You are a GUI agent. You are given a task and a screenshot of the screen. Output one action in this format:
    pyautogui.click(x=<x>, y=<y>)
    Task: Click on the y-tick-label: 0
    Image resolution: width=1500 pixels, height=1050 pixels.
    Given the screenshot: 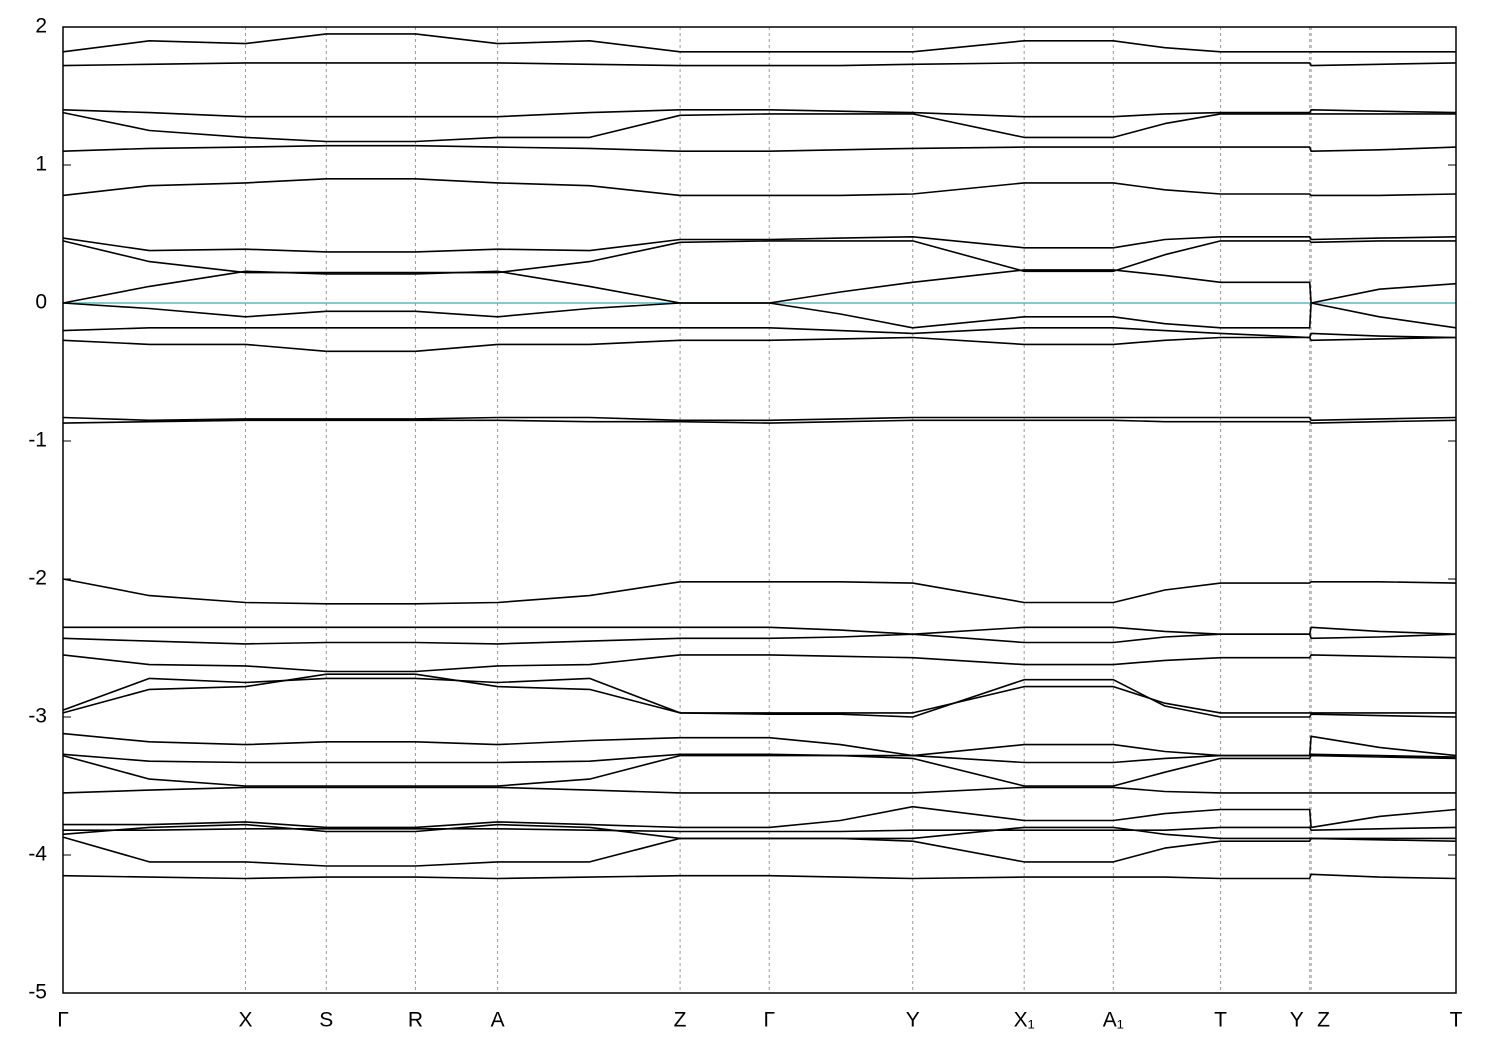 What is the action you would take?
    pyautogui.click(x=41, y=302)
    